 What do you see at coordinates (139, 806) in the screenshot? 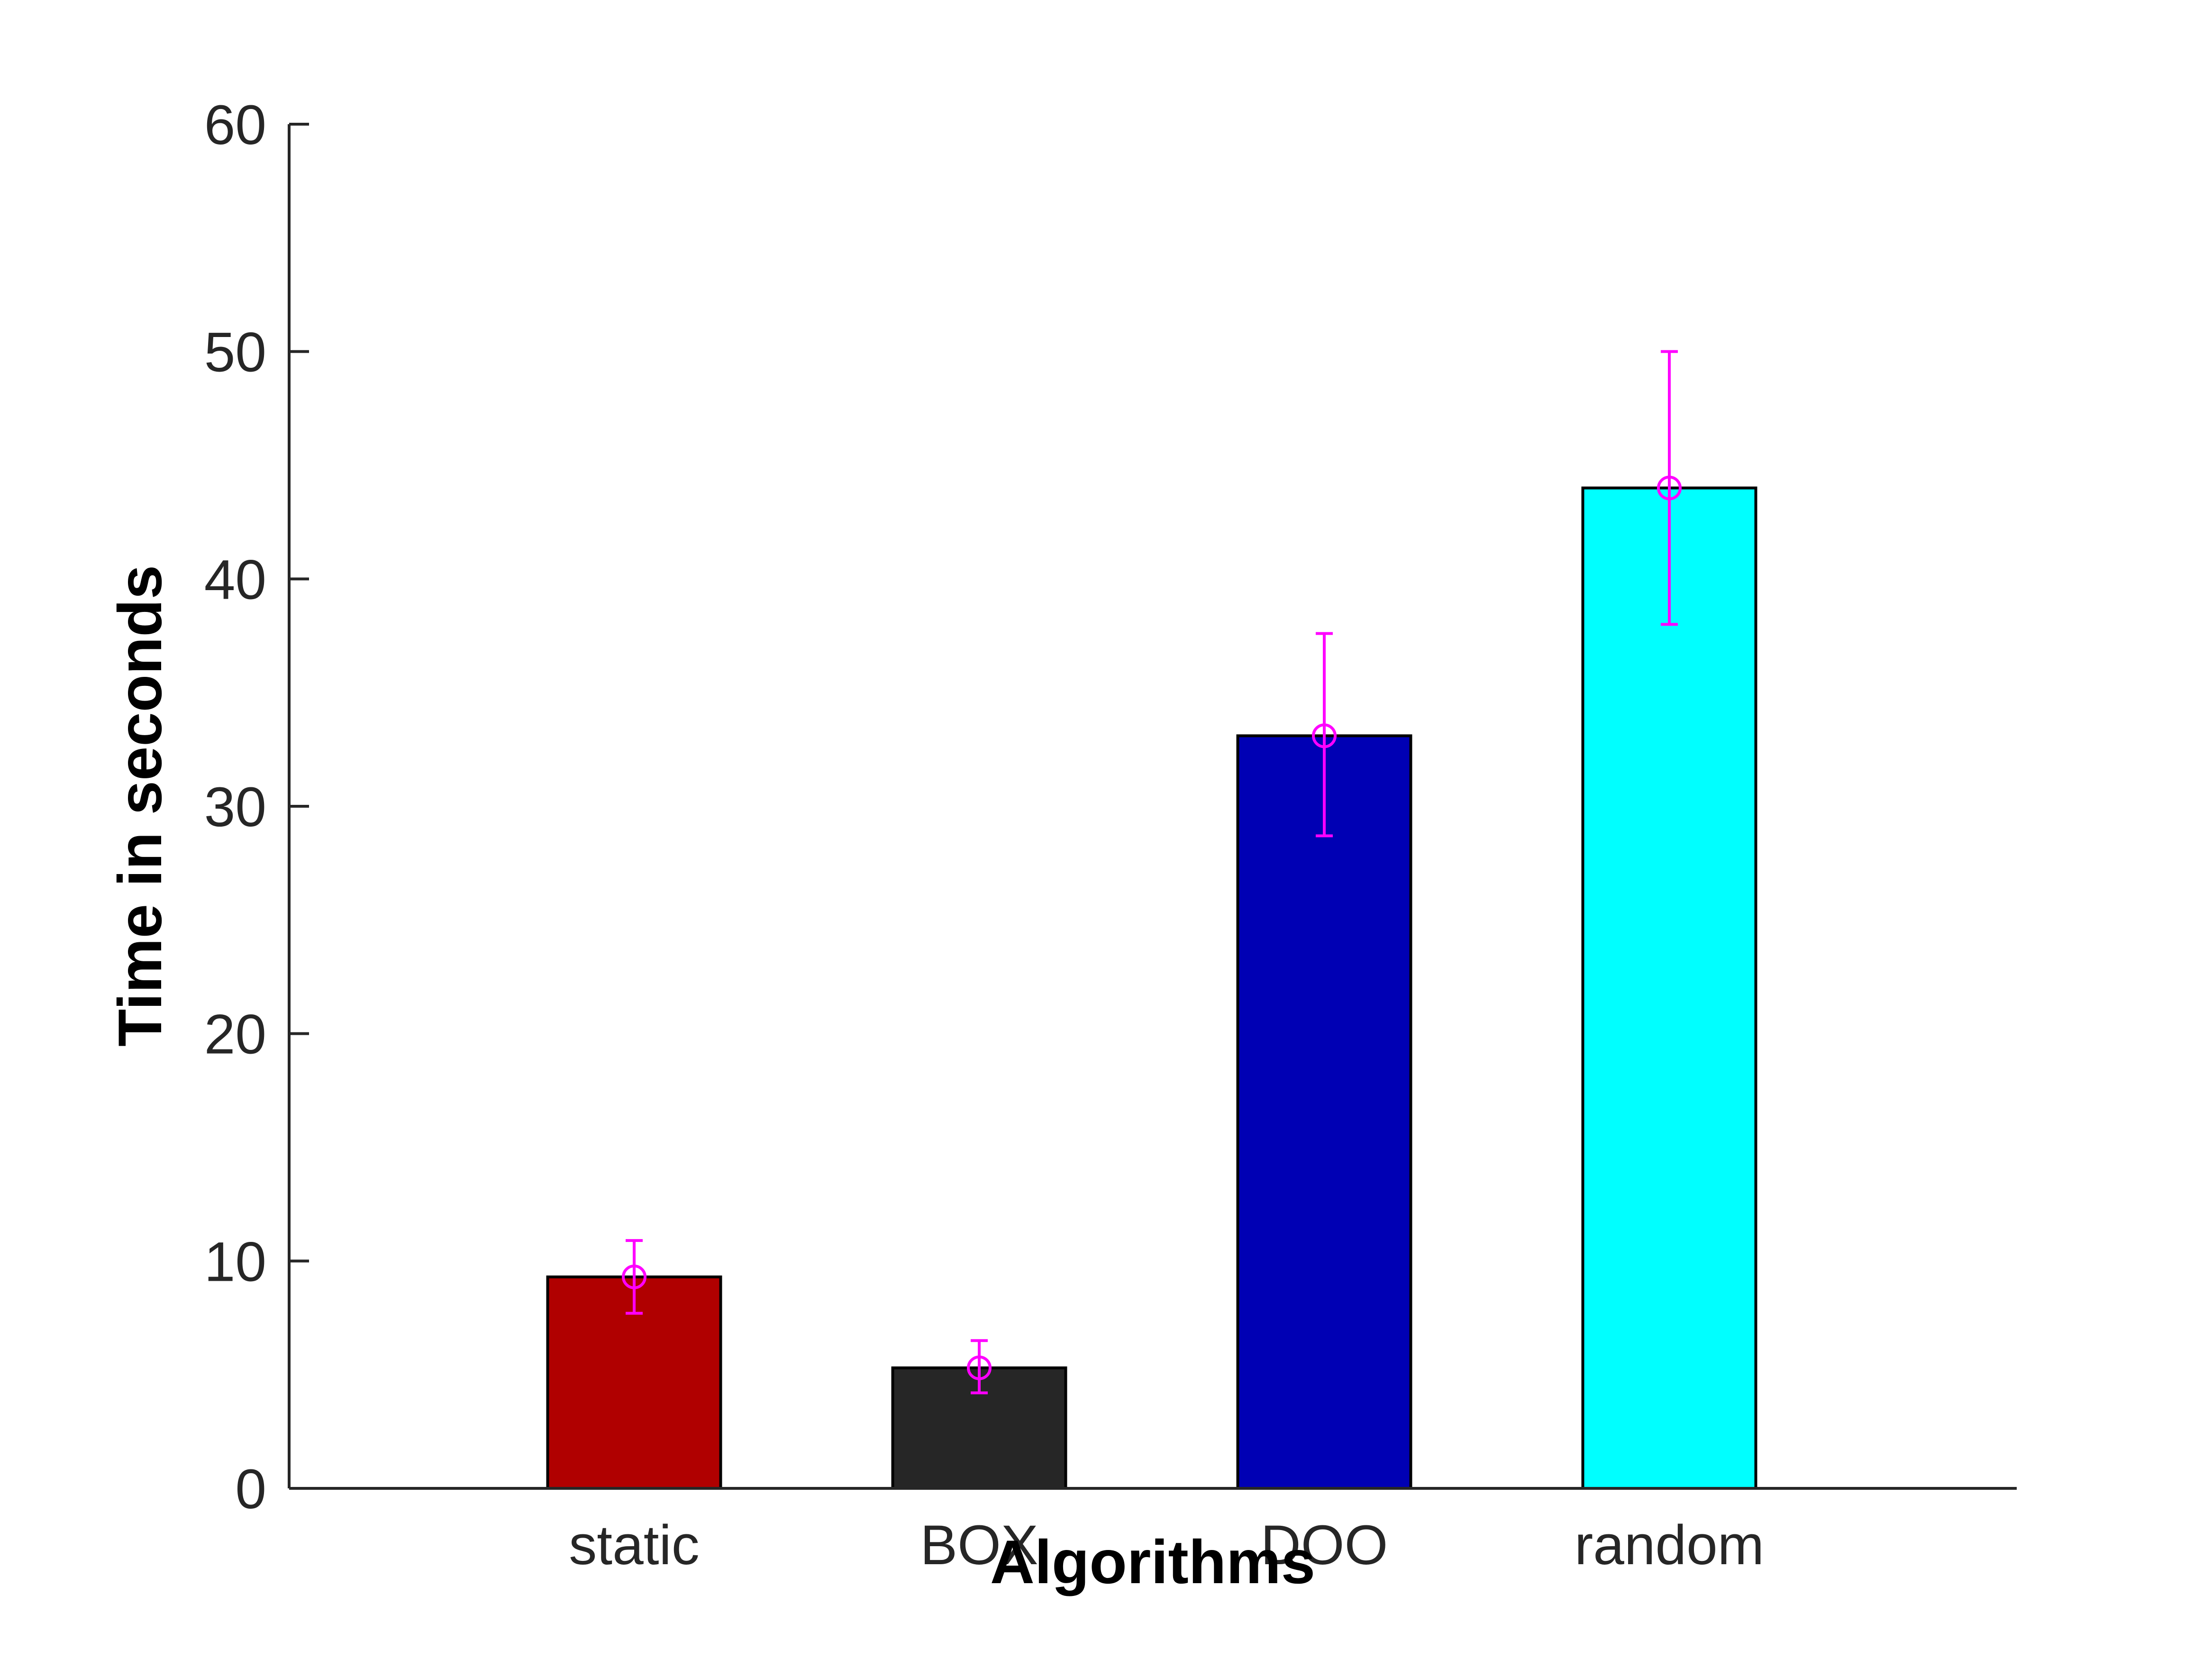
I see `y-axis-title: Time in seconds` at bounding box center [139, 806].